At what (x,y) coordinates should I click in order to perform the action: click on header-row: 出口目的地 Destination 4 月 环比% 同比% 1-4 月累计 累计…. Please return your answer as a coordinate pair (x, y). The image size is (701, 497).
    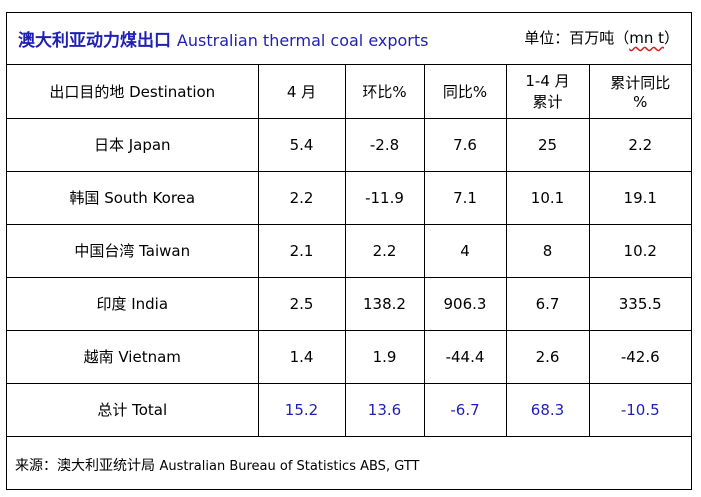
    Looking at the image, I should click on (349, 92).